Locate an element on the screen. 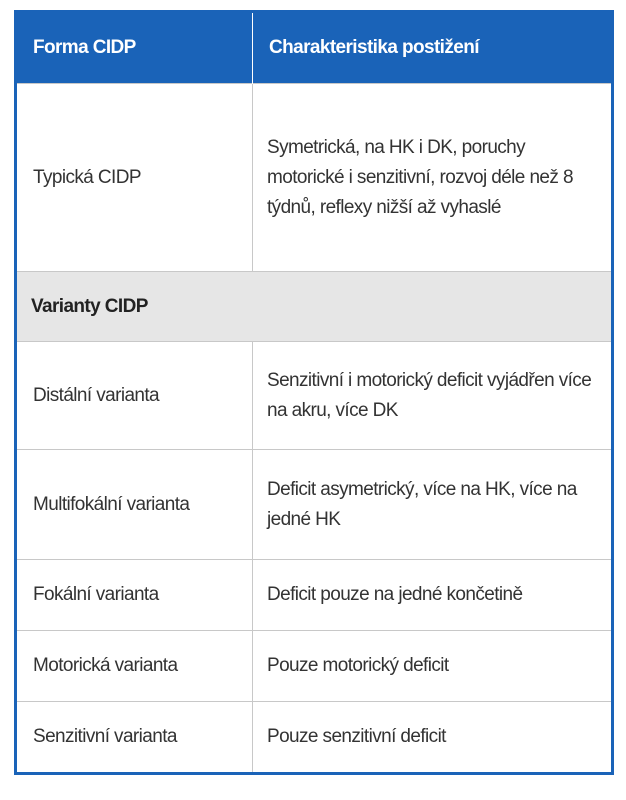 This screenshot has width=626, height=800. header-cell: Charakteristika postižení is located at coordinates (431, 48).